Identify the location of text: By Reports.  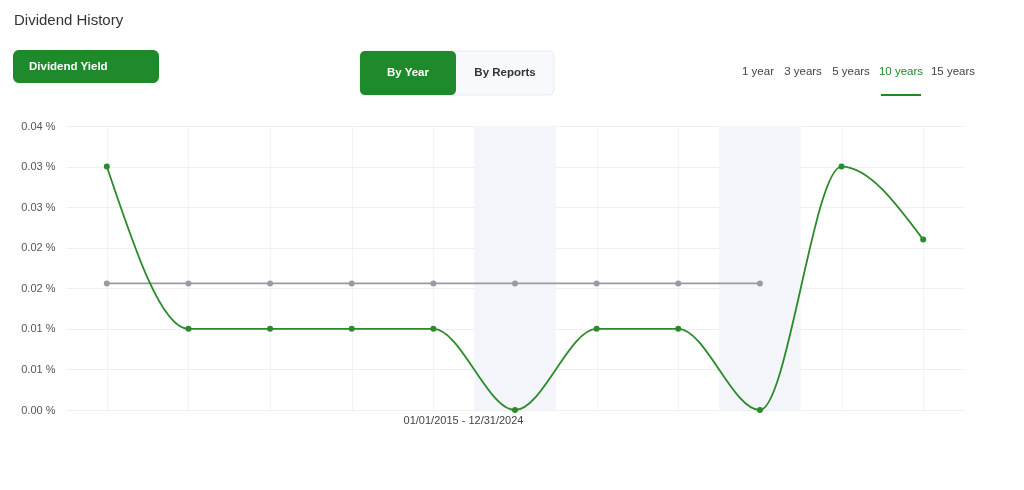
(505, 72).